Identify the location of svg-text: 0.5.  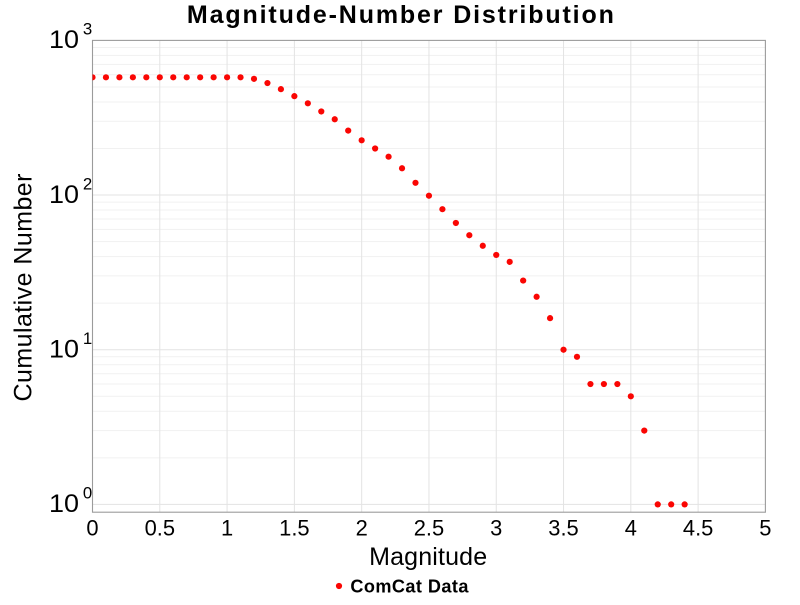
(160, 527).